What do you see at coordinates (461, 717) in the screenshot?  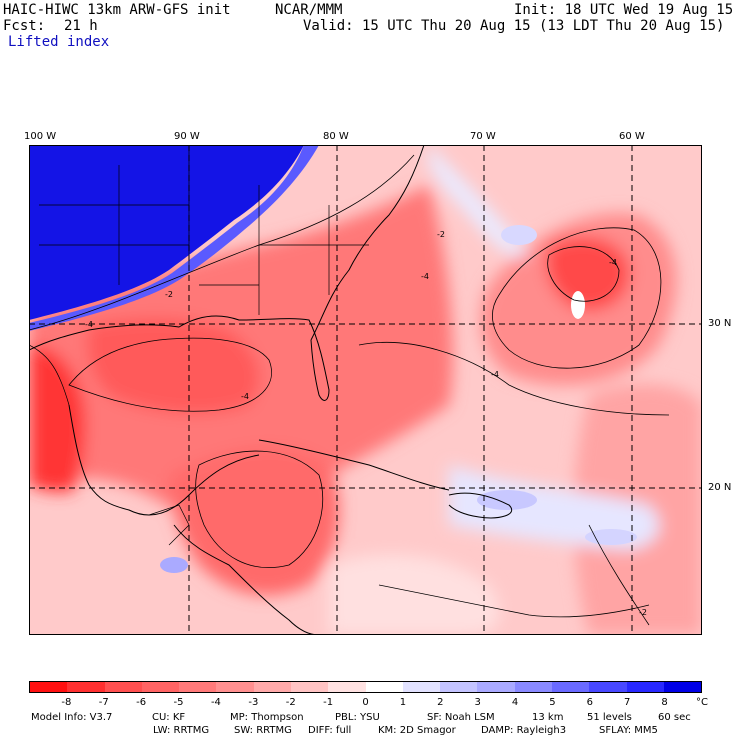 I see `model-info-surface: SF: Noah LSM` at bounding box center [461, 717].